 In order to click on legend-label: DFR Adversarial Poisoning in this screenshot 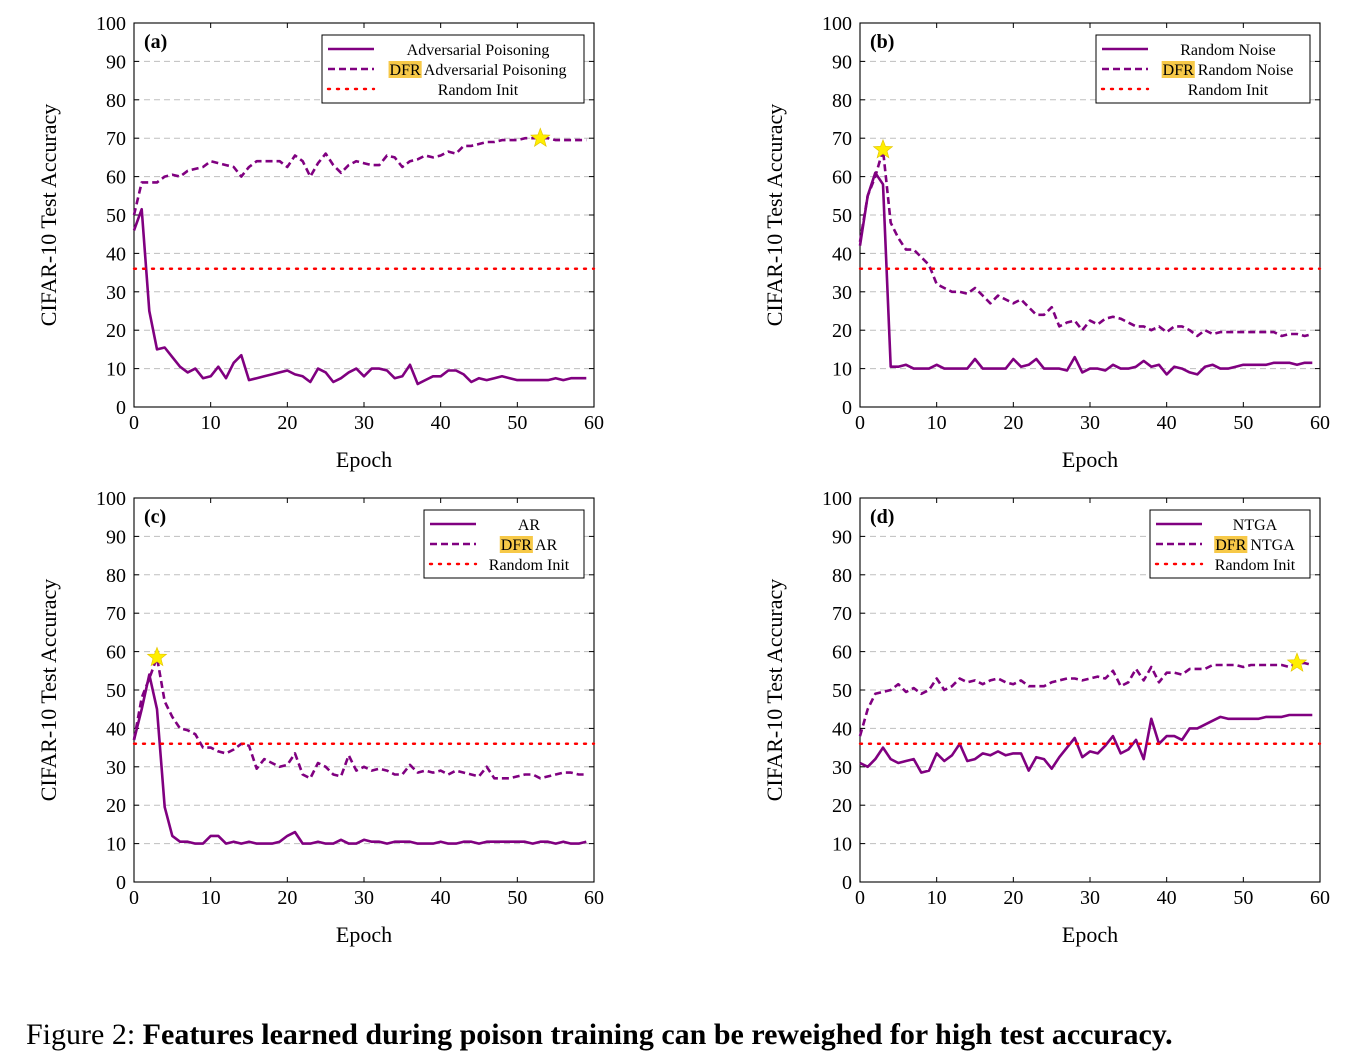, I will do `click(478, 70)`.